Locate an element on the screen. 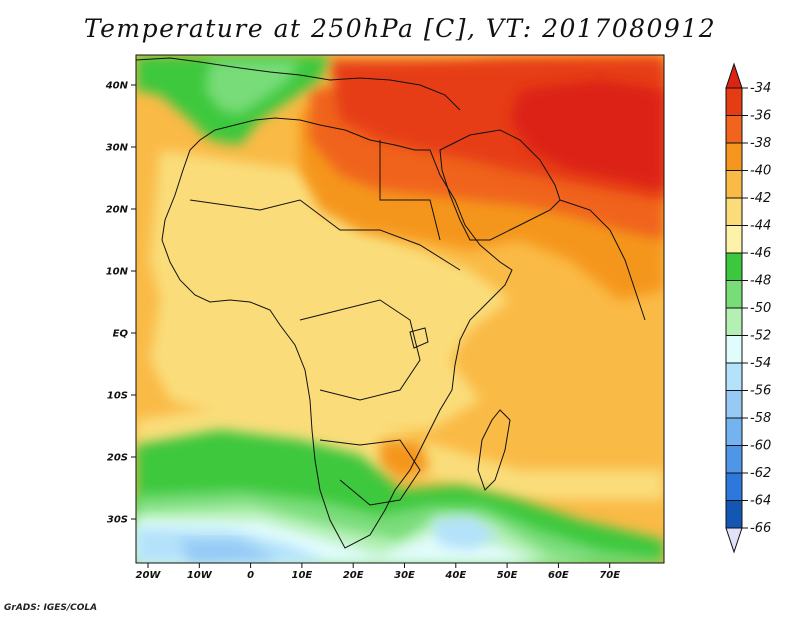 The height and width of the screenshot is (618, 800). arabia-coastline is located at coordinates (500, 185).